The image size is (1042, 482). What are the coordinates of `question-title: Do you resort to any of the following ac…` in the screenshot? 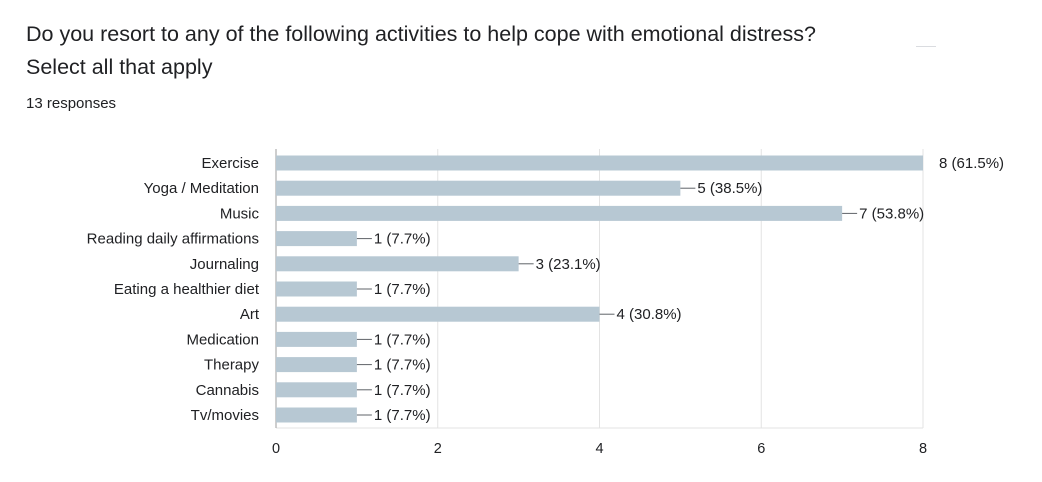 It's located at (466, 51).